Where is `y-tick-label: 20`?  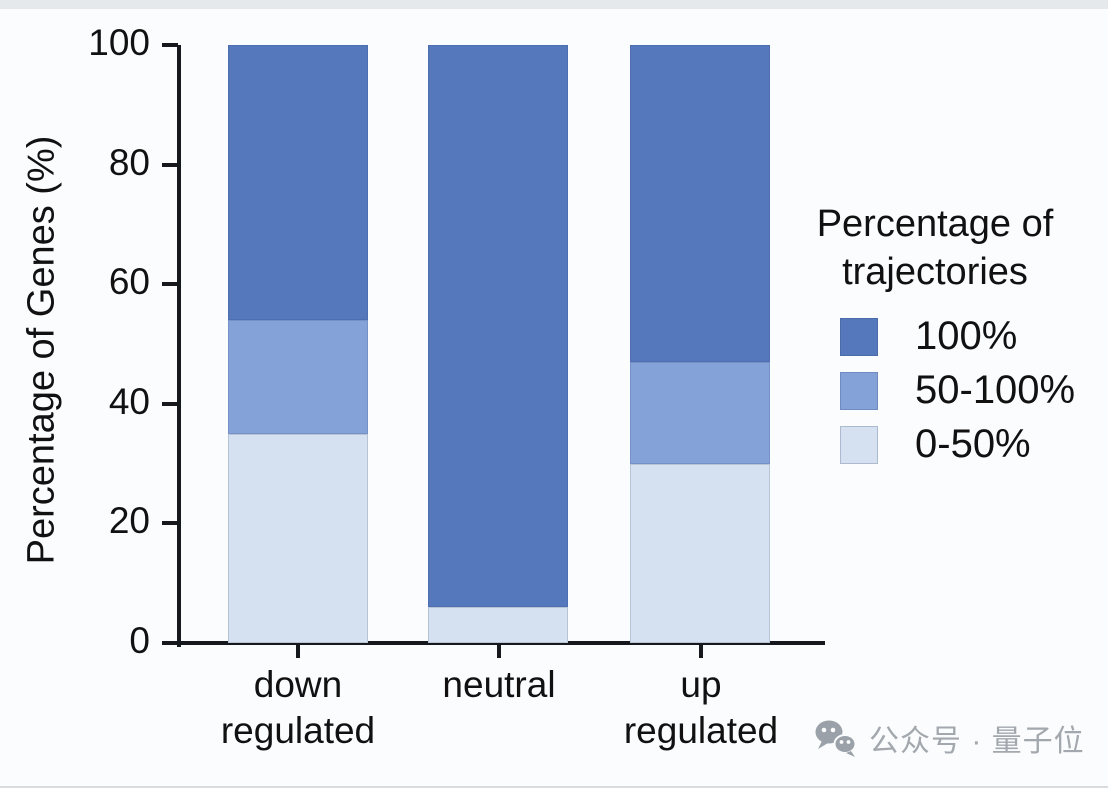
y-tick-label: 20 is located at coordinates (129, 521).